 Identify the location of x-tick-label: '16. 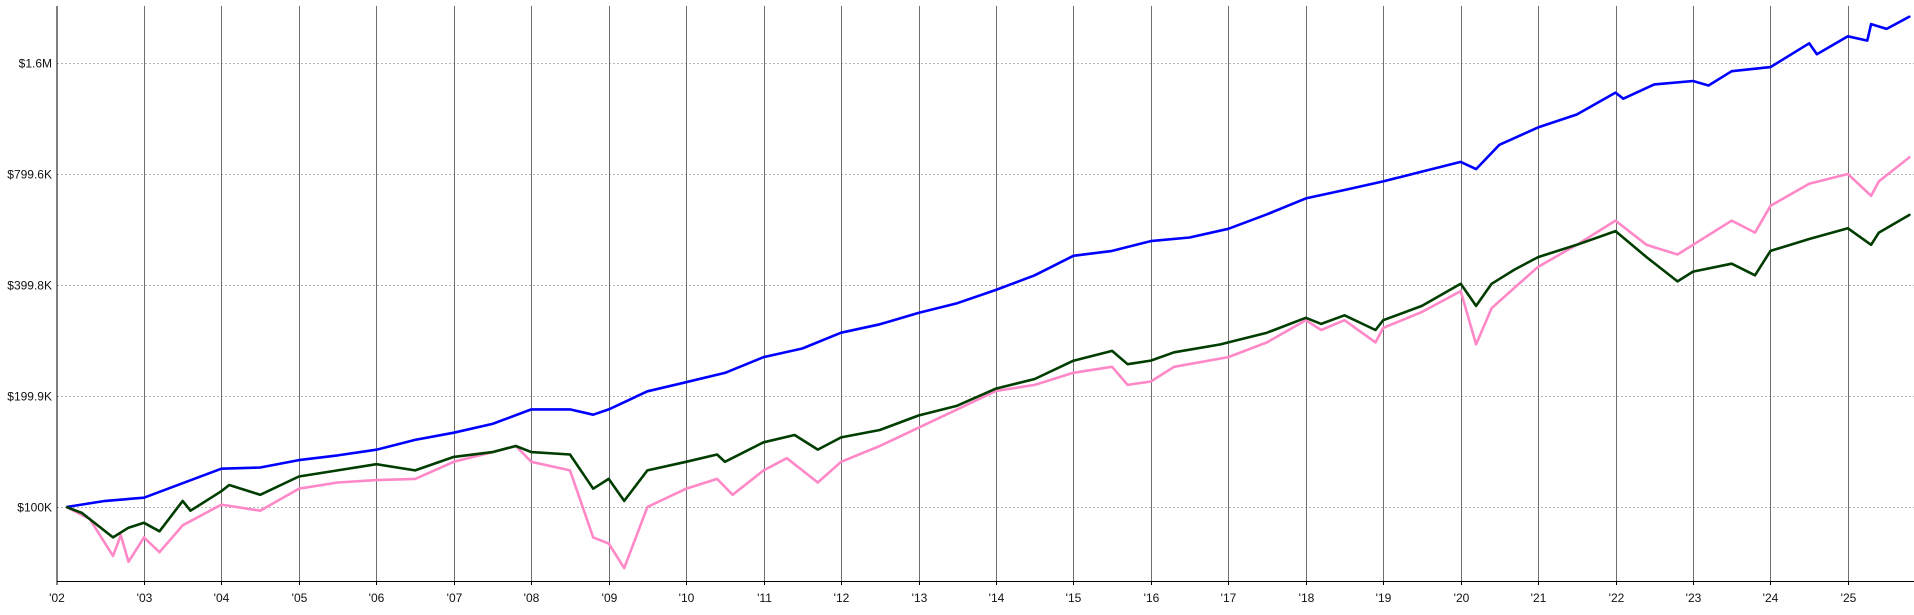
(1152, 598).